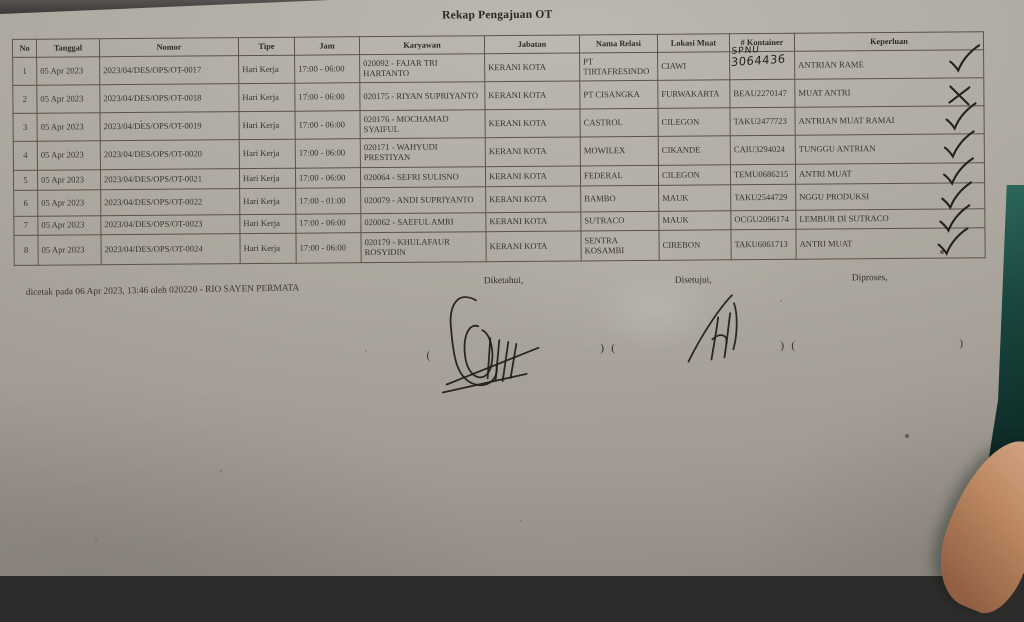  I want to click on col-header-jam: Jam, so click(327, 46).